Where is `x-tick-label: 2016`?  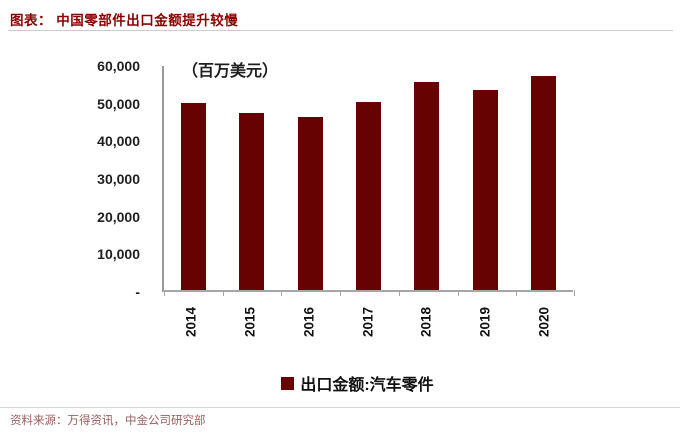
x-tick-label: 2016 is located at coordinates (309, 322).